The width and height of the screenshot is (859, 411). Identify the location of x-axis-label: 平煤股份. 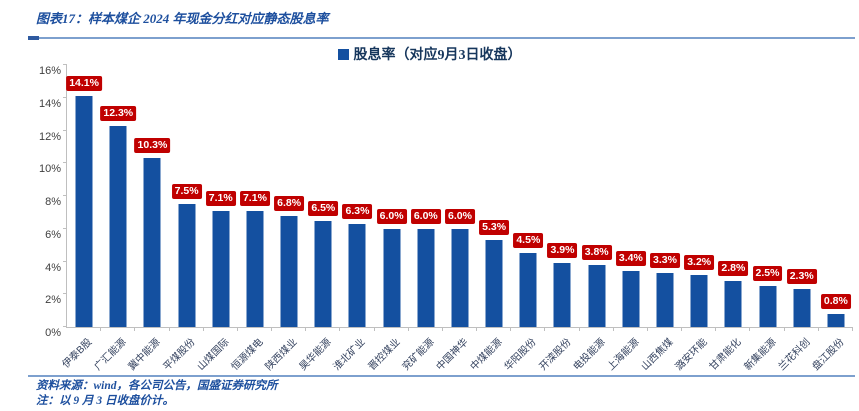
(179, 354).